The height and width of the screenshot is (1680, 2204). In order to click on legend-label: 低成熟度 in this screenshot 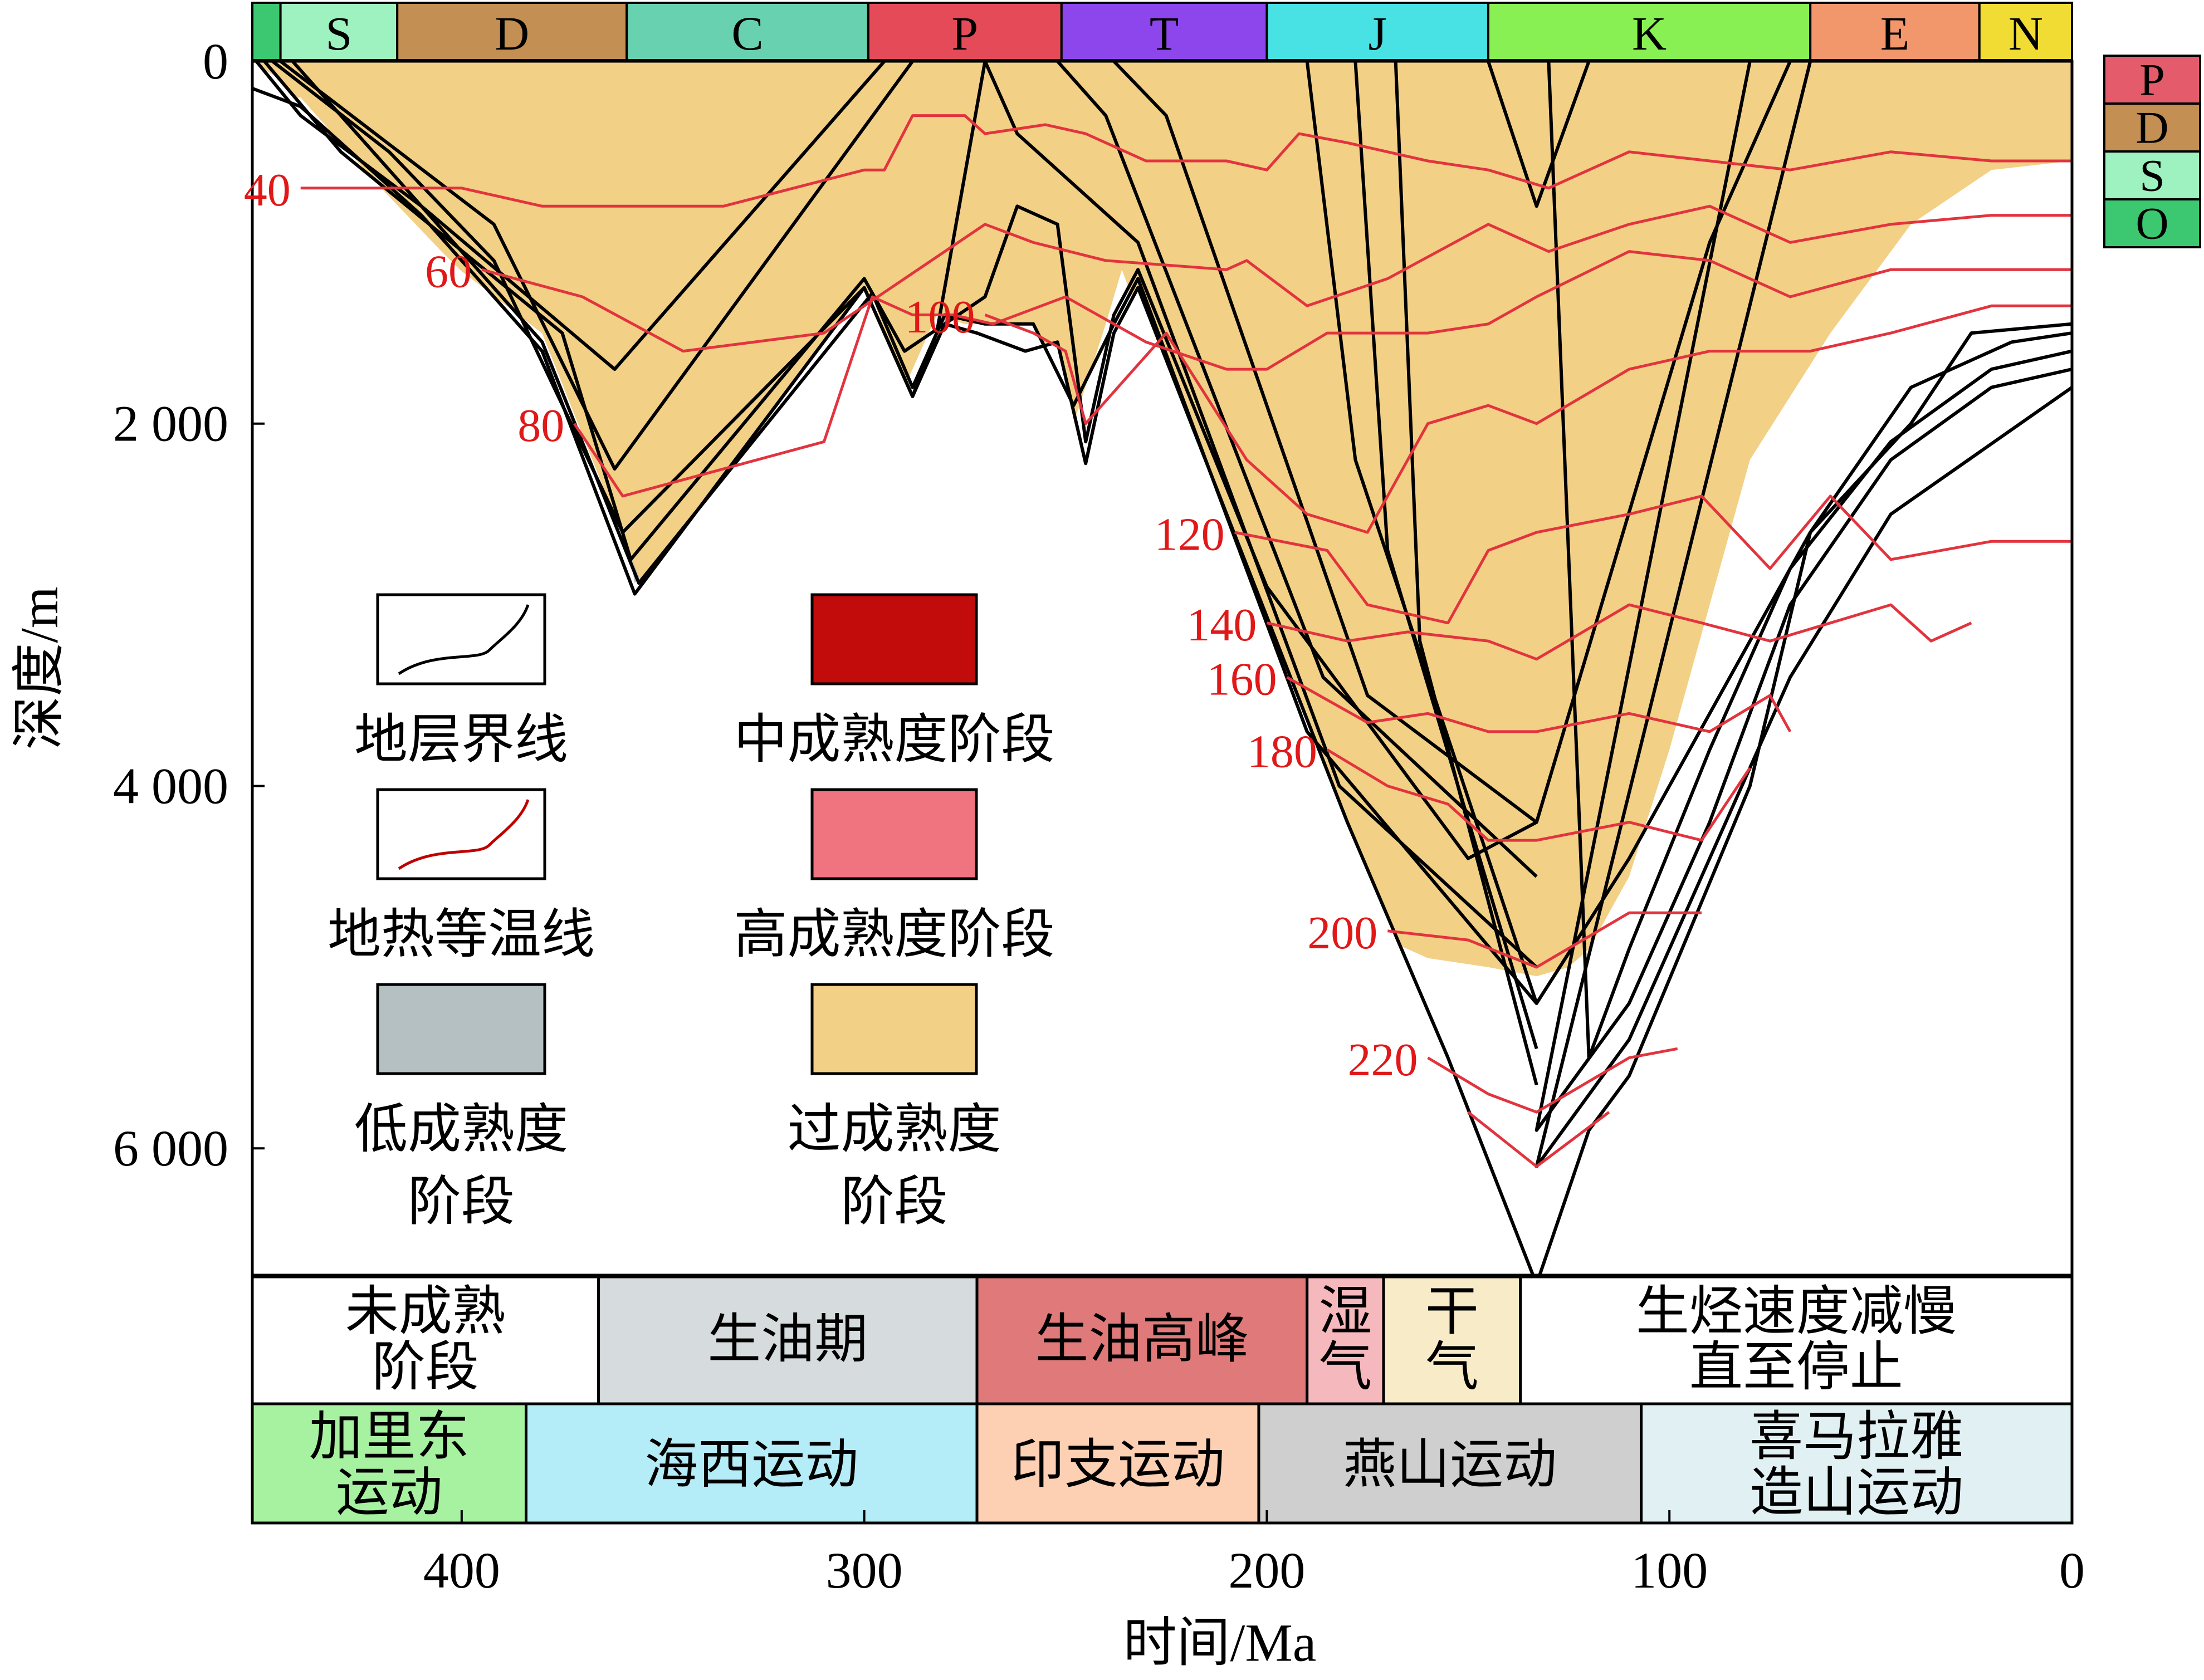, I will do `click(461, 1129)`.